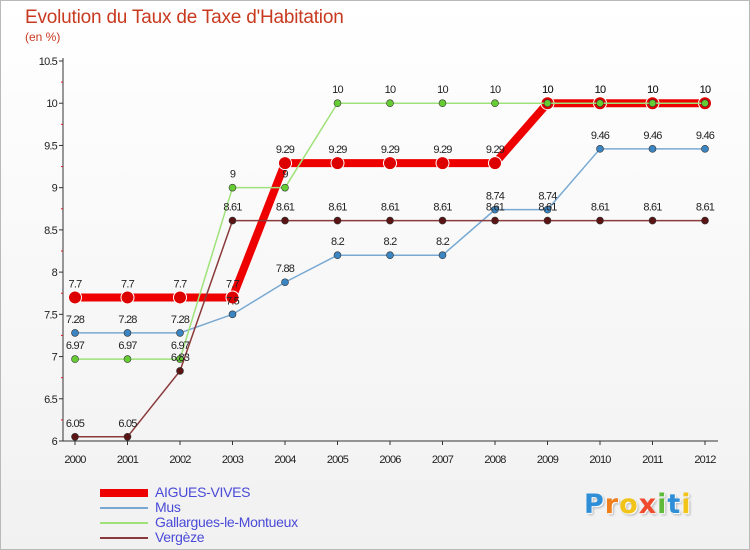 The image size is (750, 550). What do you see at coordinates (51, 146) in the screenshot?
I see `y-tick-label: 9.5` at bounding box center [51, 146].